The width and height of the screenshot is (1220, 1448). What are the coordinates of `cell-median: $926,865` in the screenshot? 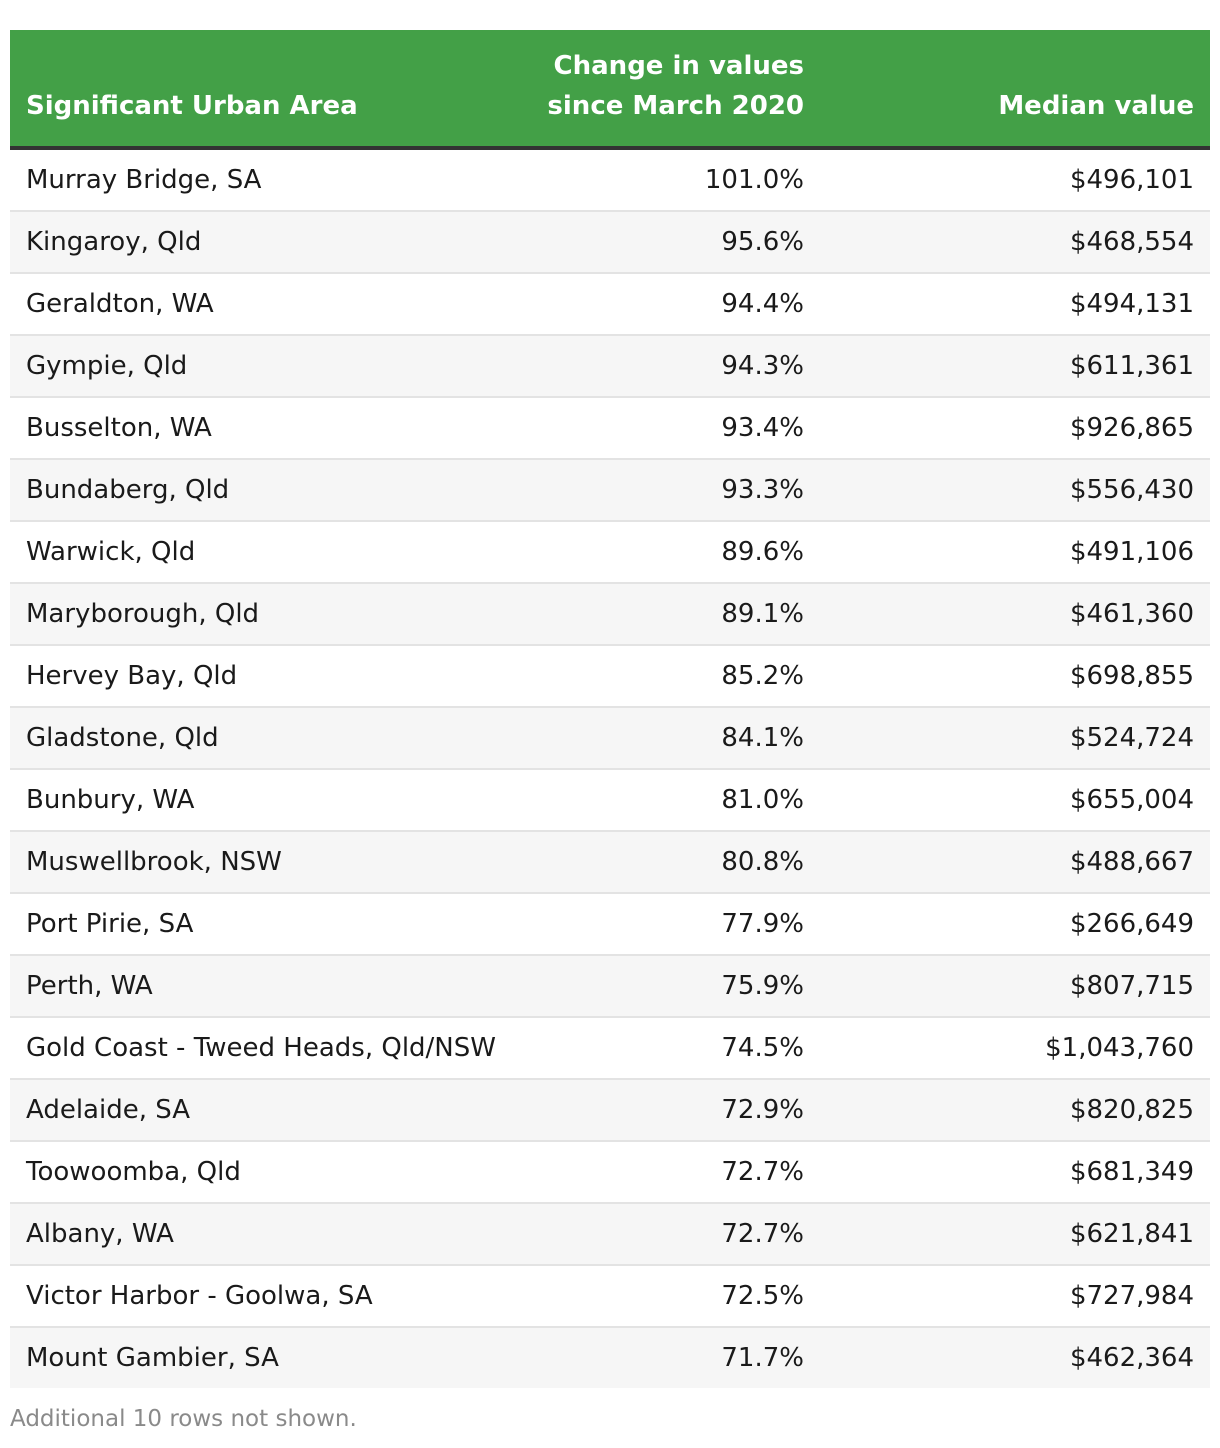 It's located at (1015, 428).